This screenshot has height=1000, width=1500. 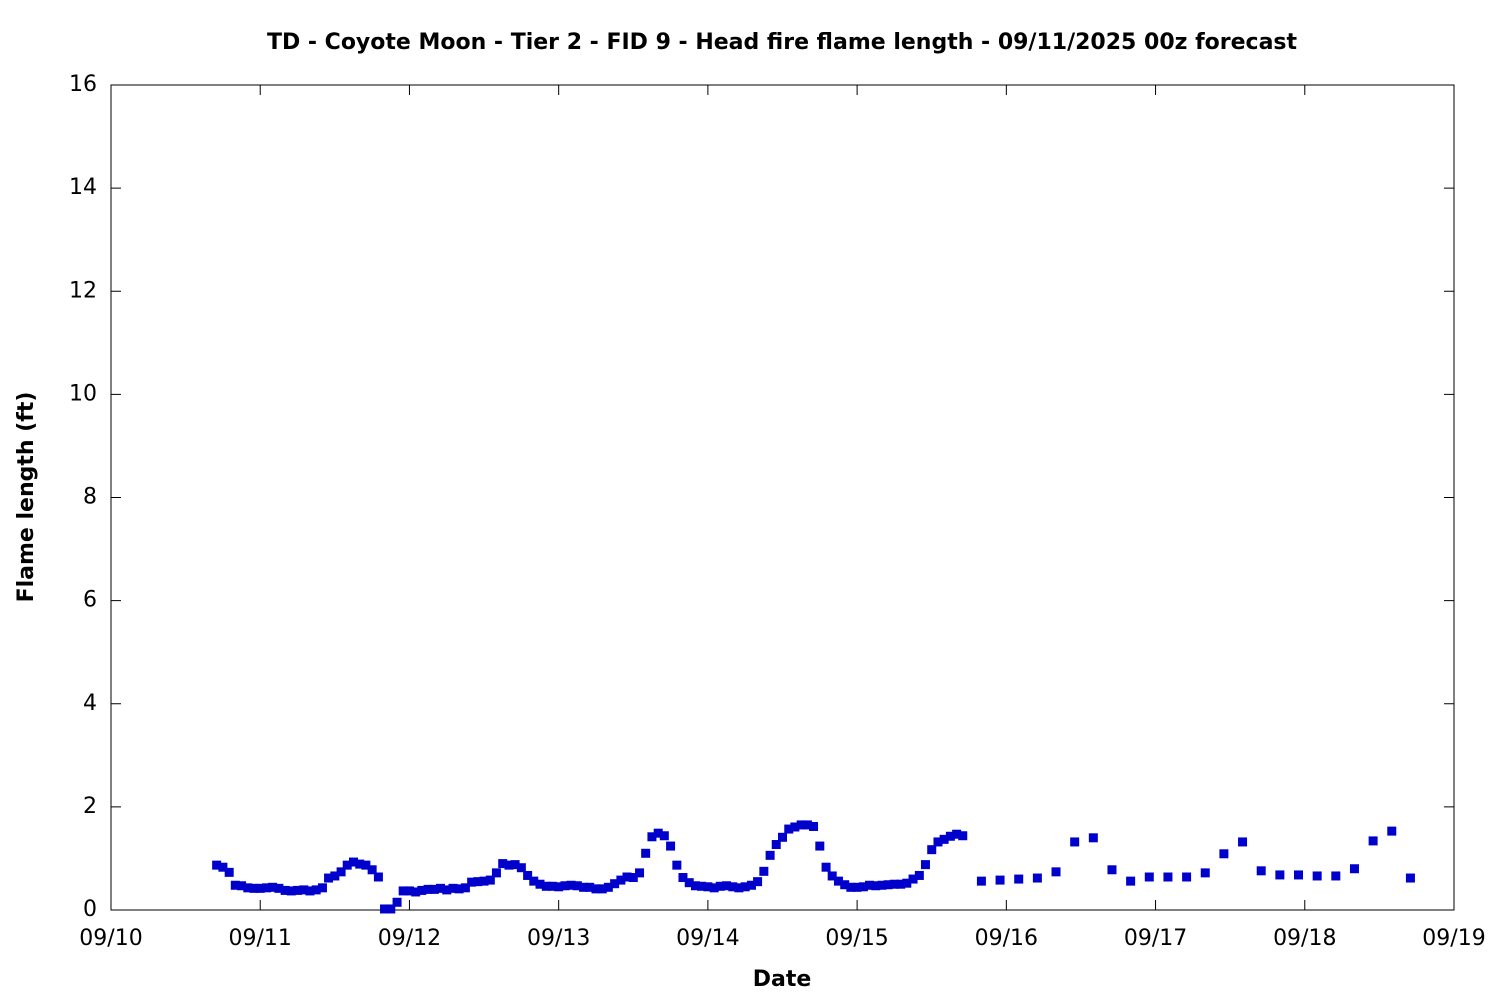 What do you see at coordinates (90, 909) in the screenshot?
I see `y-tick-label: 0` at bounding box center [90, 909].